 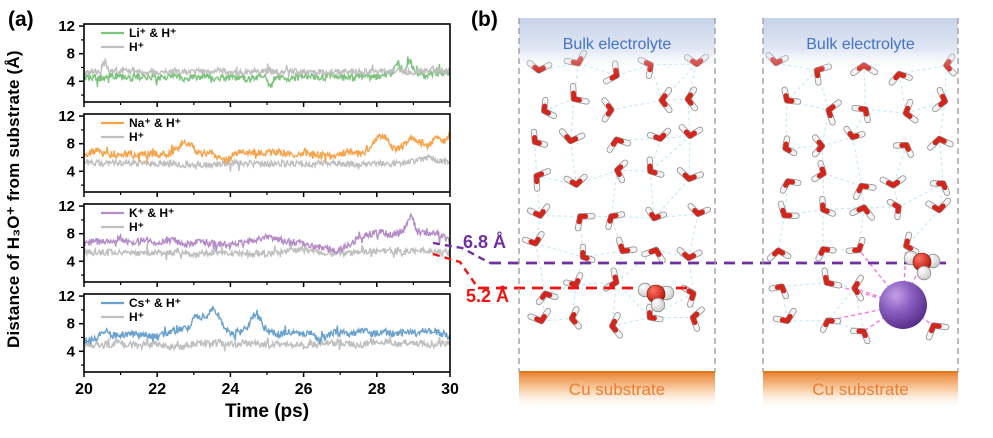 What do you see at coordinates (485, 242) in the screenshot?
I see `distance-annotation-6-8: 6.8 Å` at bounding box center [485, 242].